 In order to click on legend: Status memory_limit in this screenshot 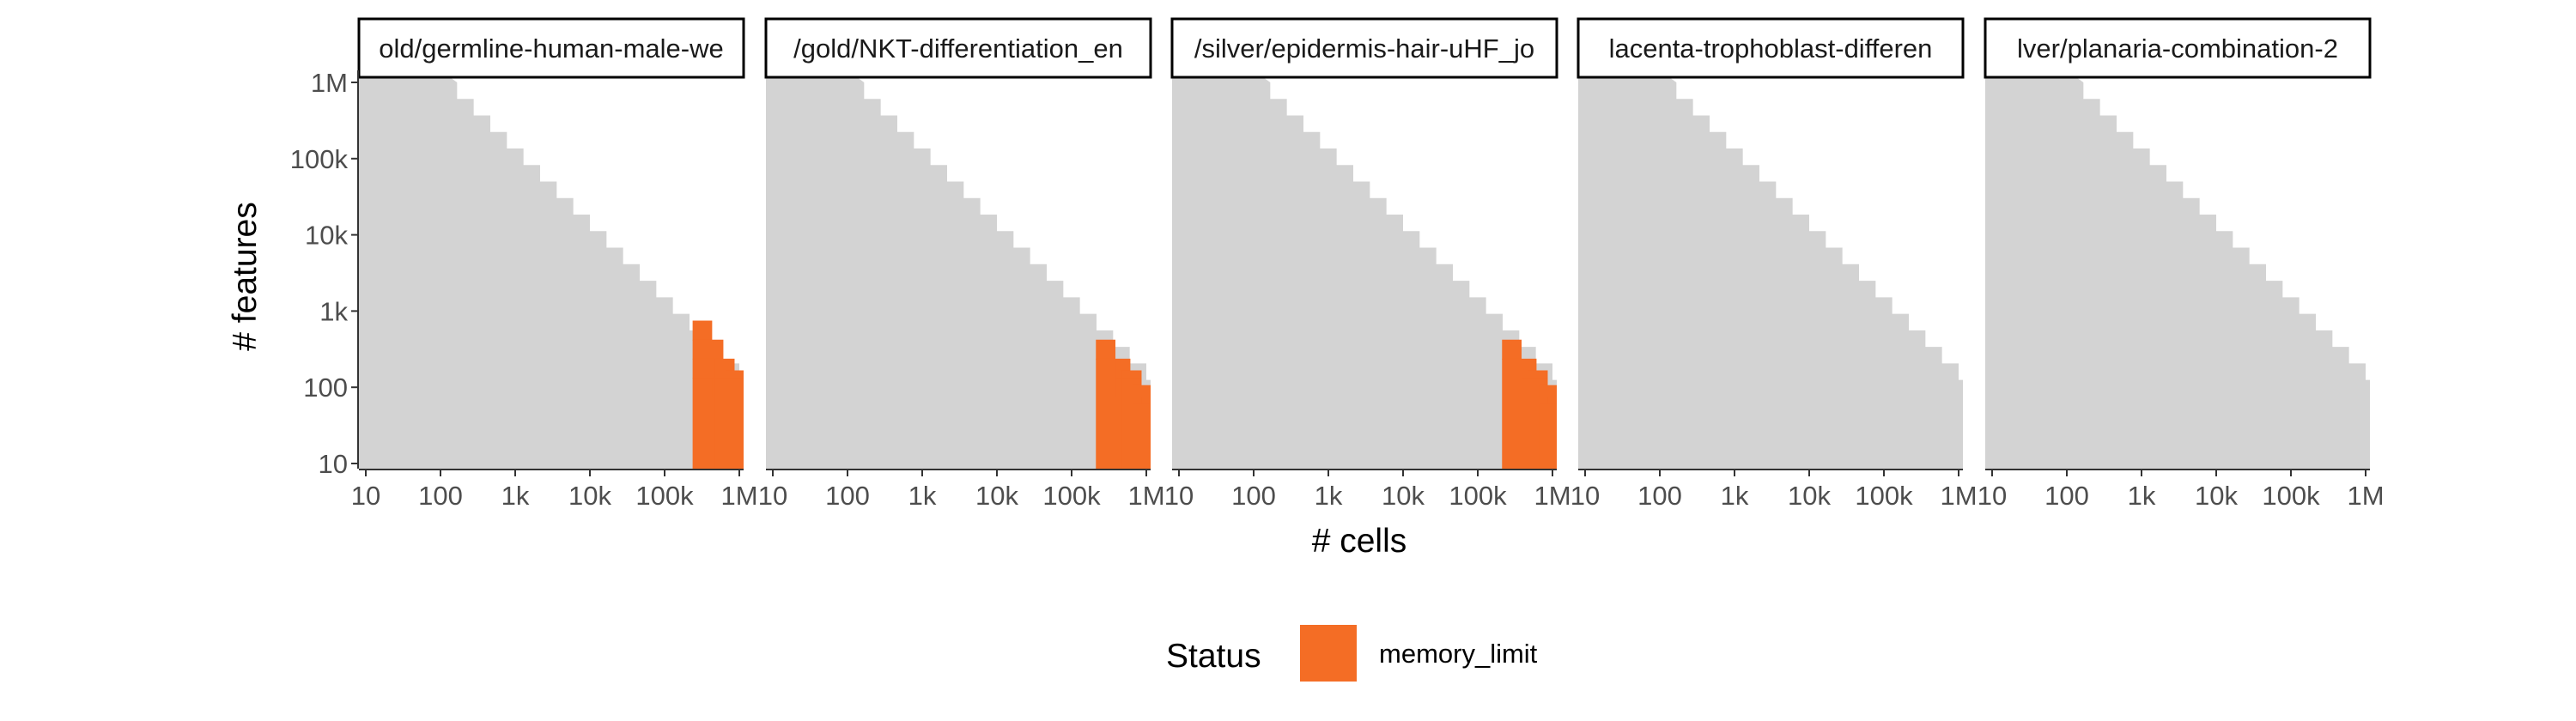, I will do `click(1352, 653)`.